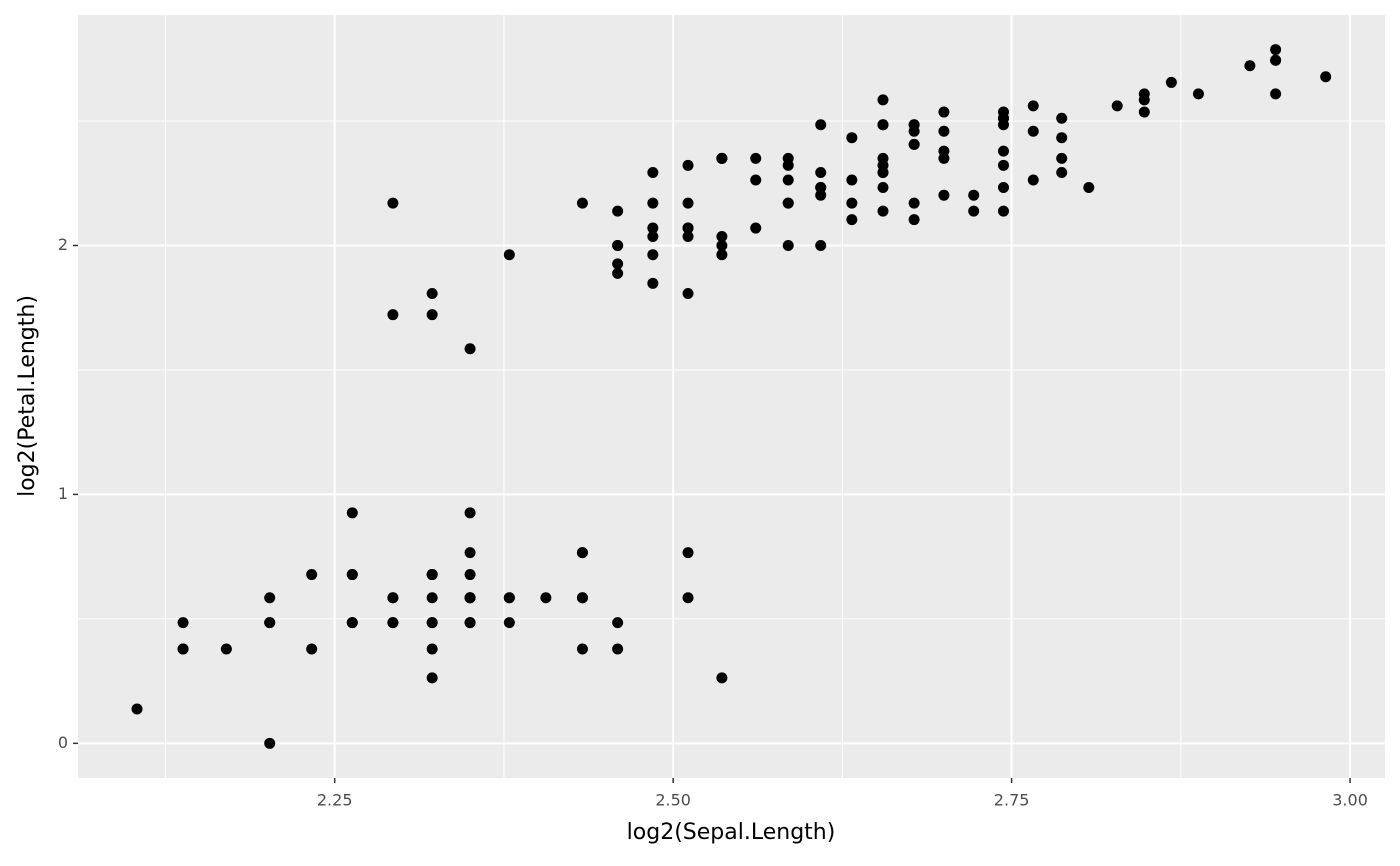 The image size is (1400, 866). I want to click on x-tick-label: 2.25, so click(335, 800).